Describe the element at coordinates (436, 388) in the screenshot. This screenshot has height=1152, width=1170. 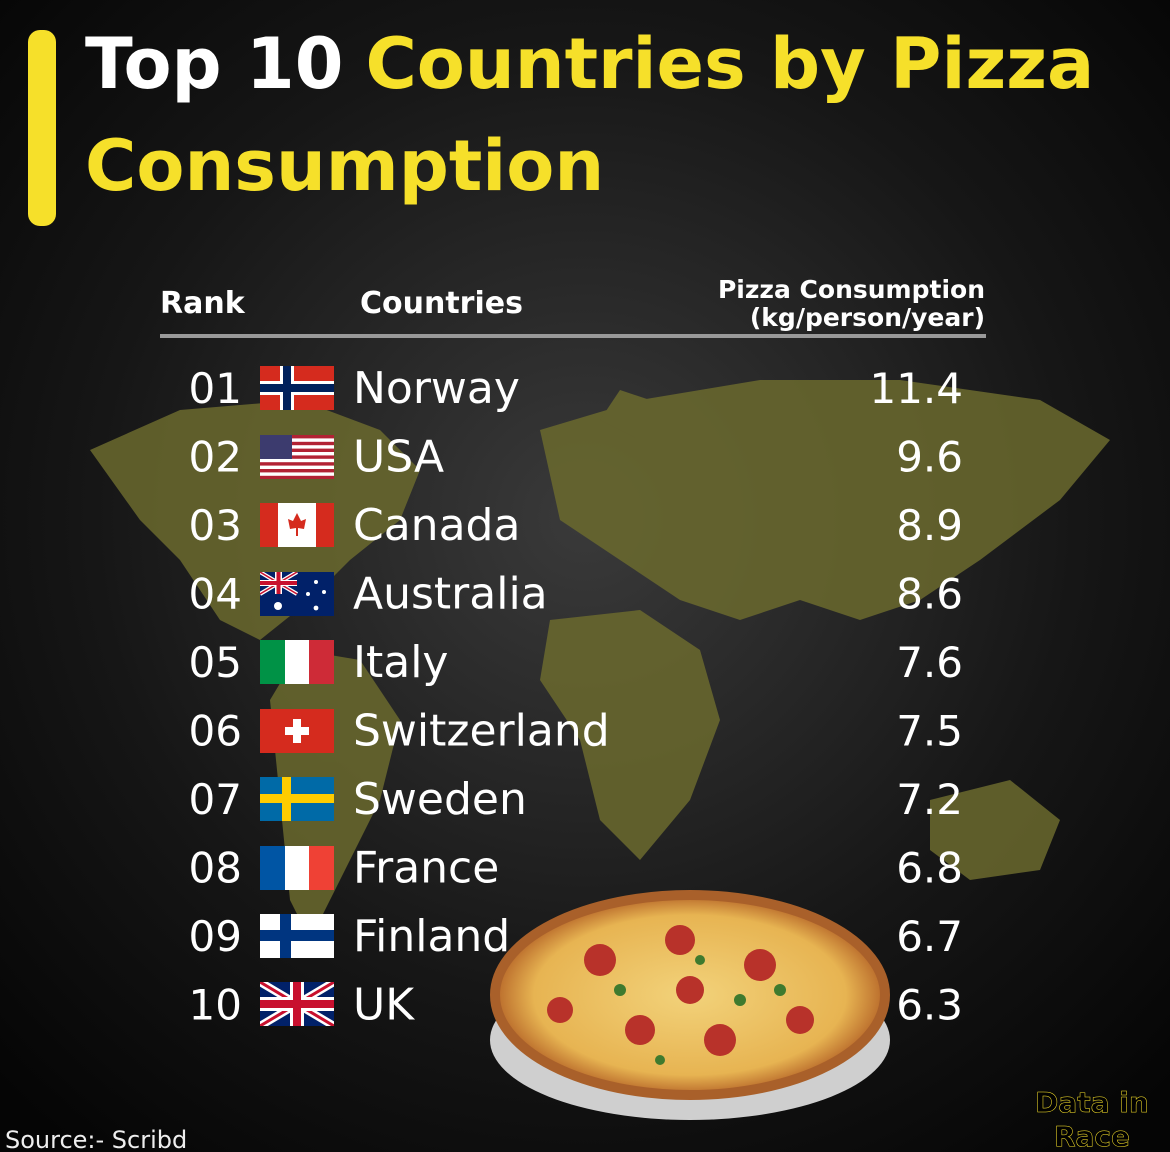
I see `country: Norway` at that location.